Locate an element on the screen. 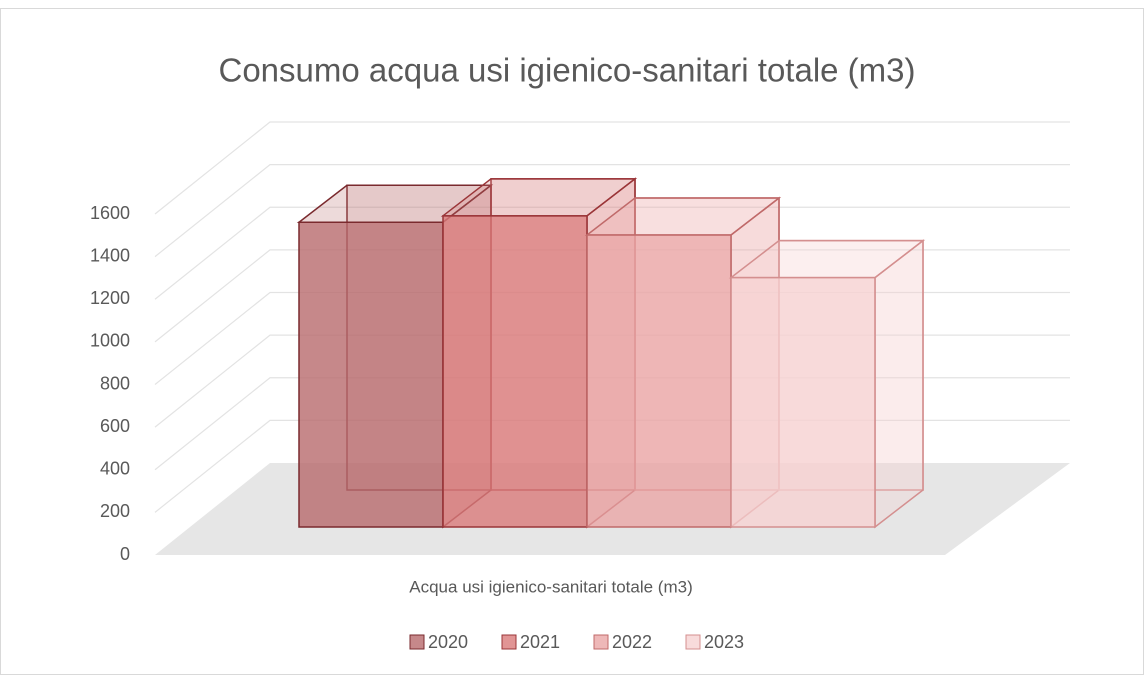  x-tick-label: Acqua usi igienico-sanitari totale (m3) is located at coordinates (550, 586).